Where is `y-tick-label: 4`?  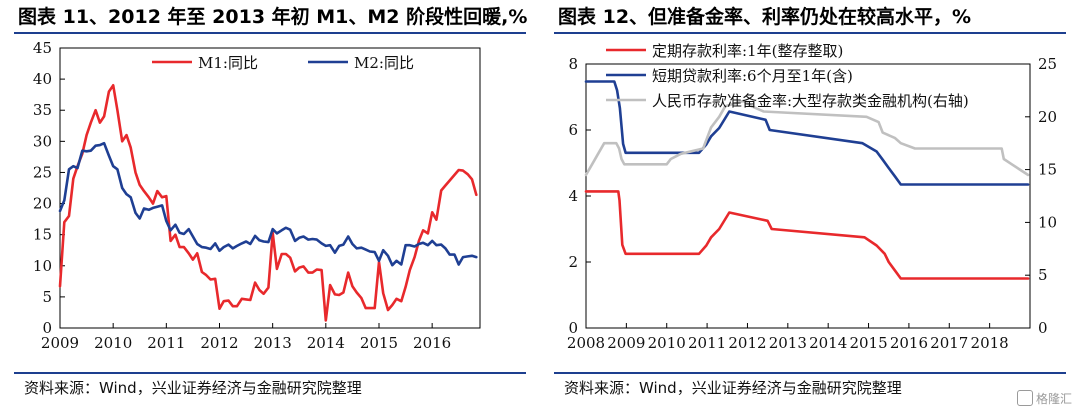
y-tick-label: 4 is located at coordinates (573, 196).